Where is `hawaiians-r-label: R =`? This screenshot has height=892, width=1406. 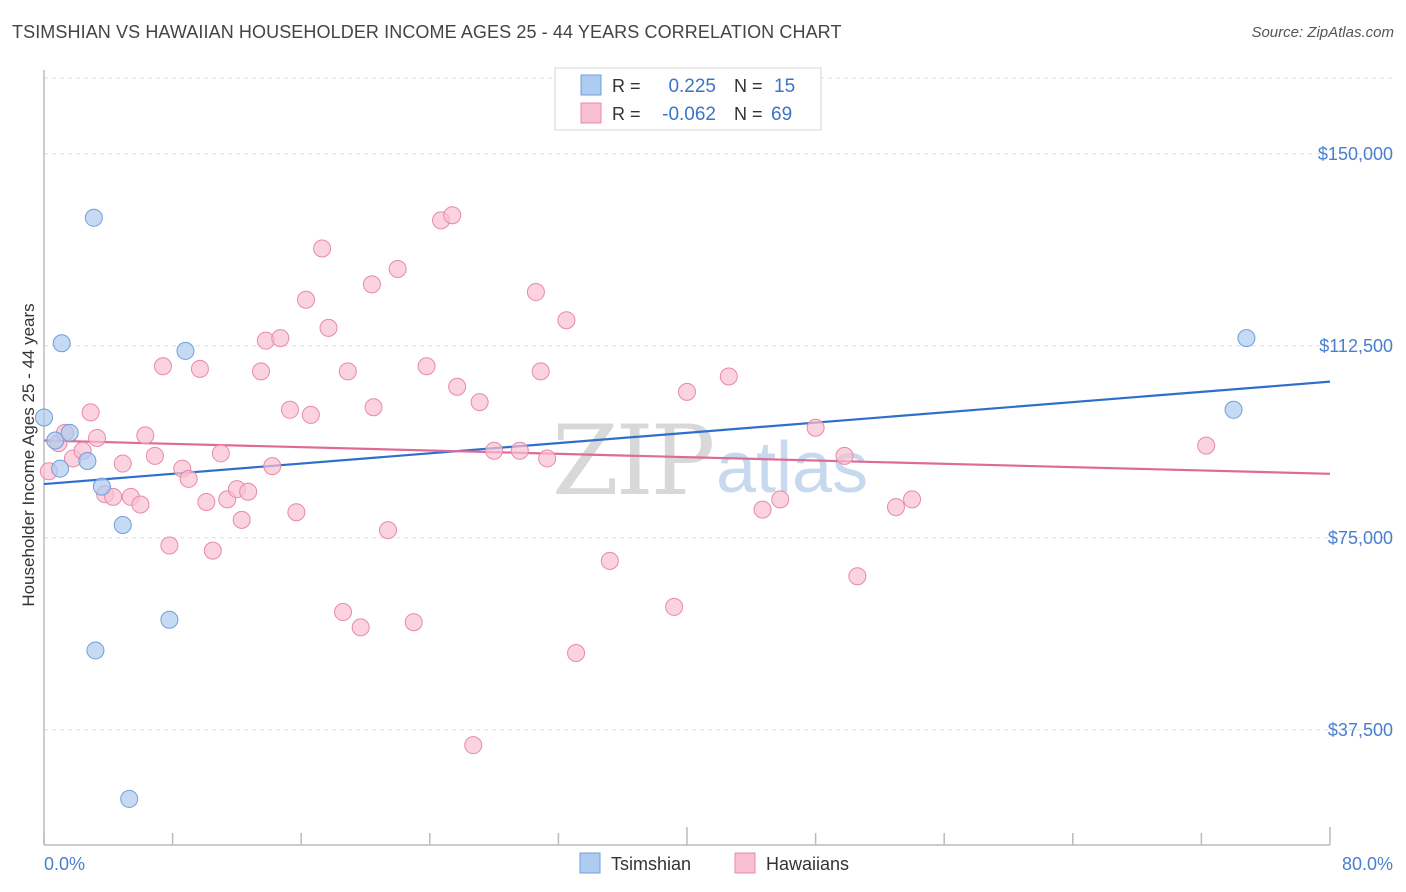 hawaiians-r-label: R = is located at coordinates (626, 114).